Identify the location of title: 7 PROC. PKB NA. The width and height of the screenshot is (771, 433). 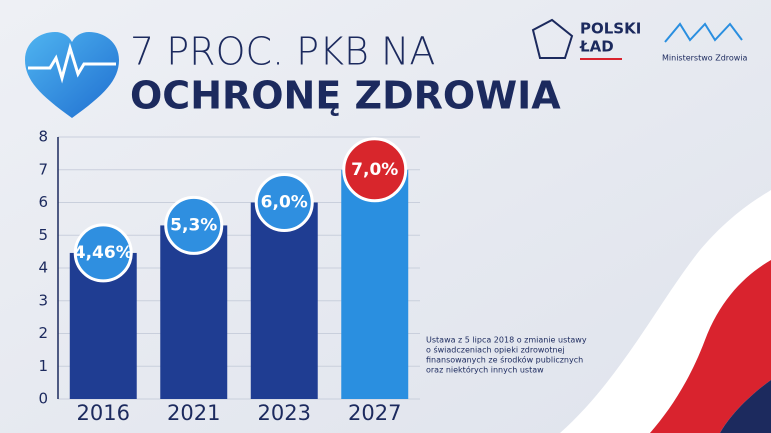
(282, 52).